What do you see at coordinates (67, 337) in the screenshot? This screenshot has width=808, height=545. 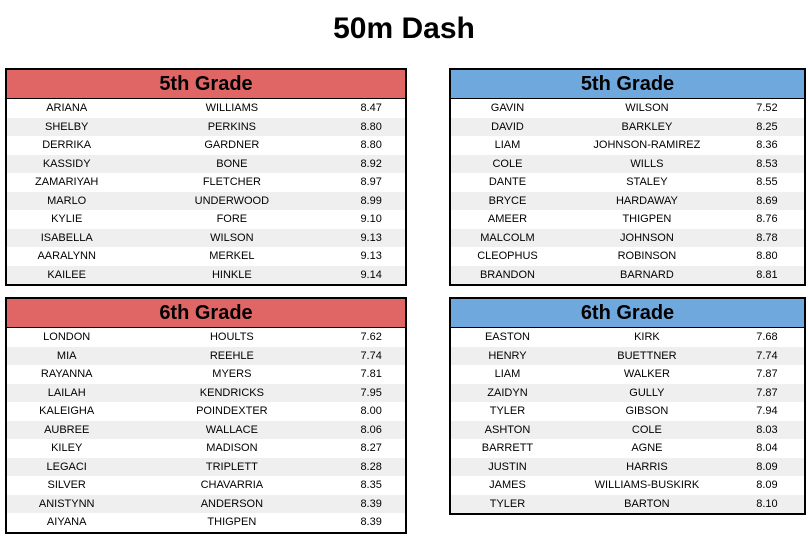 I see `first-name-cell: LONDON` at bounding box center [67, 337].